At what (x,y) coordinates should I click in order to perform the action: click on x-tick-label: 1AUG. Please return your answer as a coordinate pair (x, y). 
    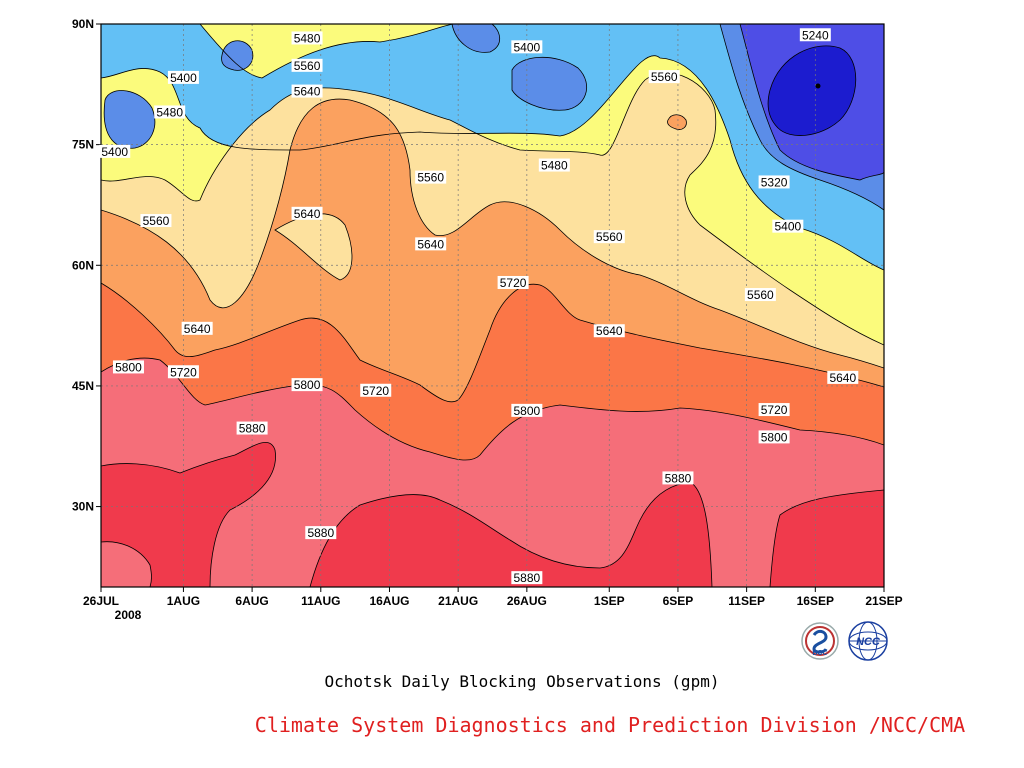
    Looking at the image, I should click on (183, 601).